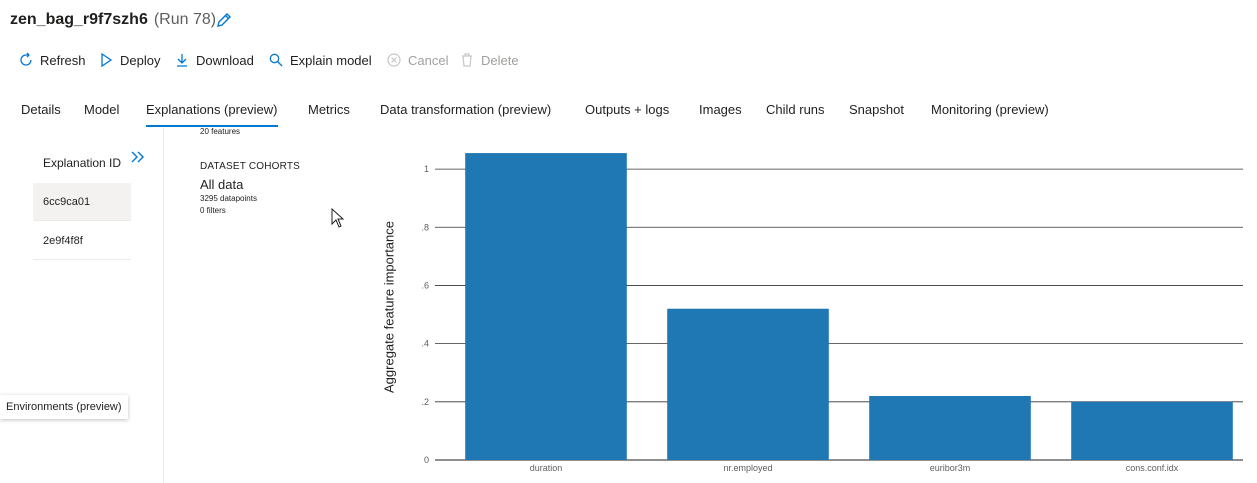 The height and width of the screenshot is (483, 1257). I want to click on delete-label: Delete, so click(500, 60).